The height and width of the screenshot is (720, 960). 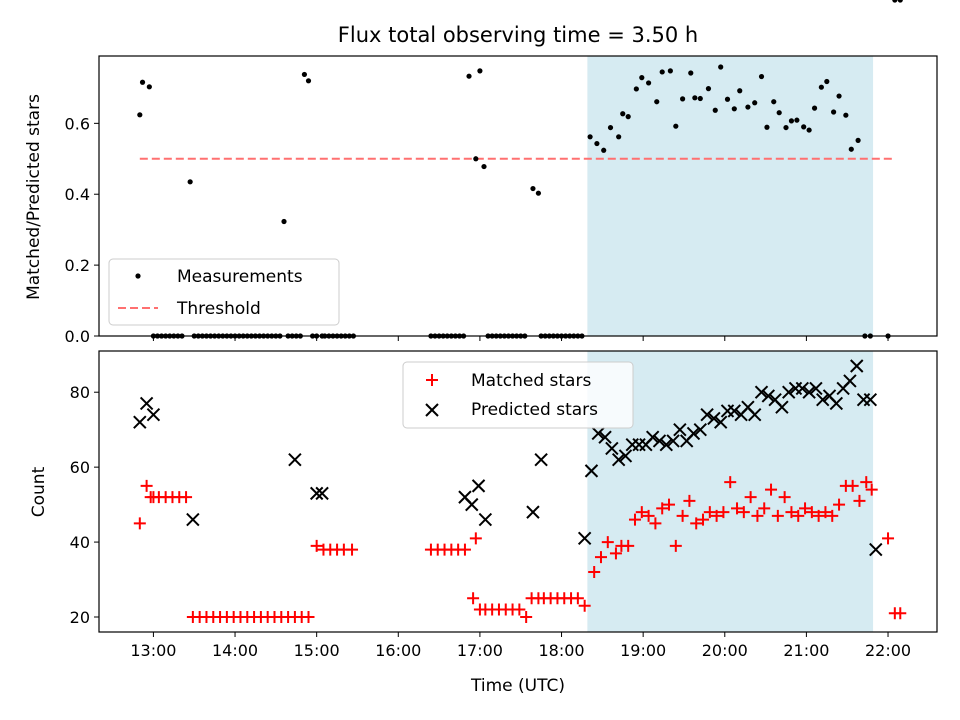 I want to click on legend-measurements-marker, so click(x=138, y=276).